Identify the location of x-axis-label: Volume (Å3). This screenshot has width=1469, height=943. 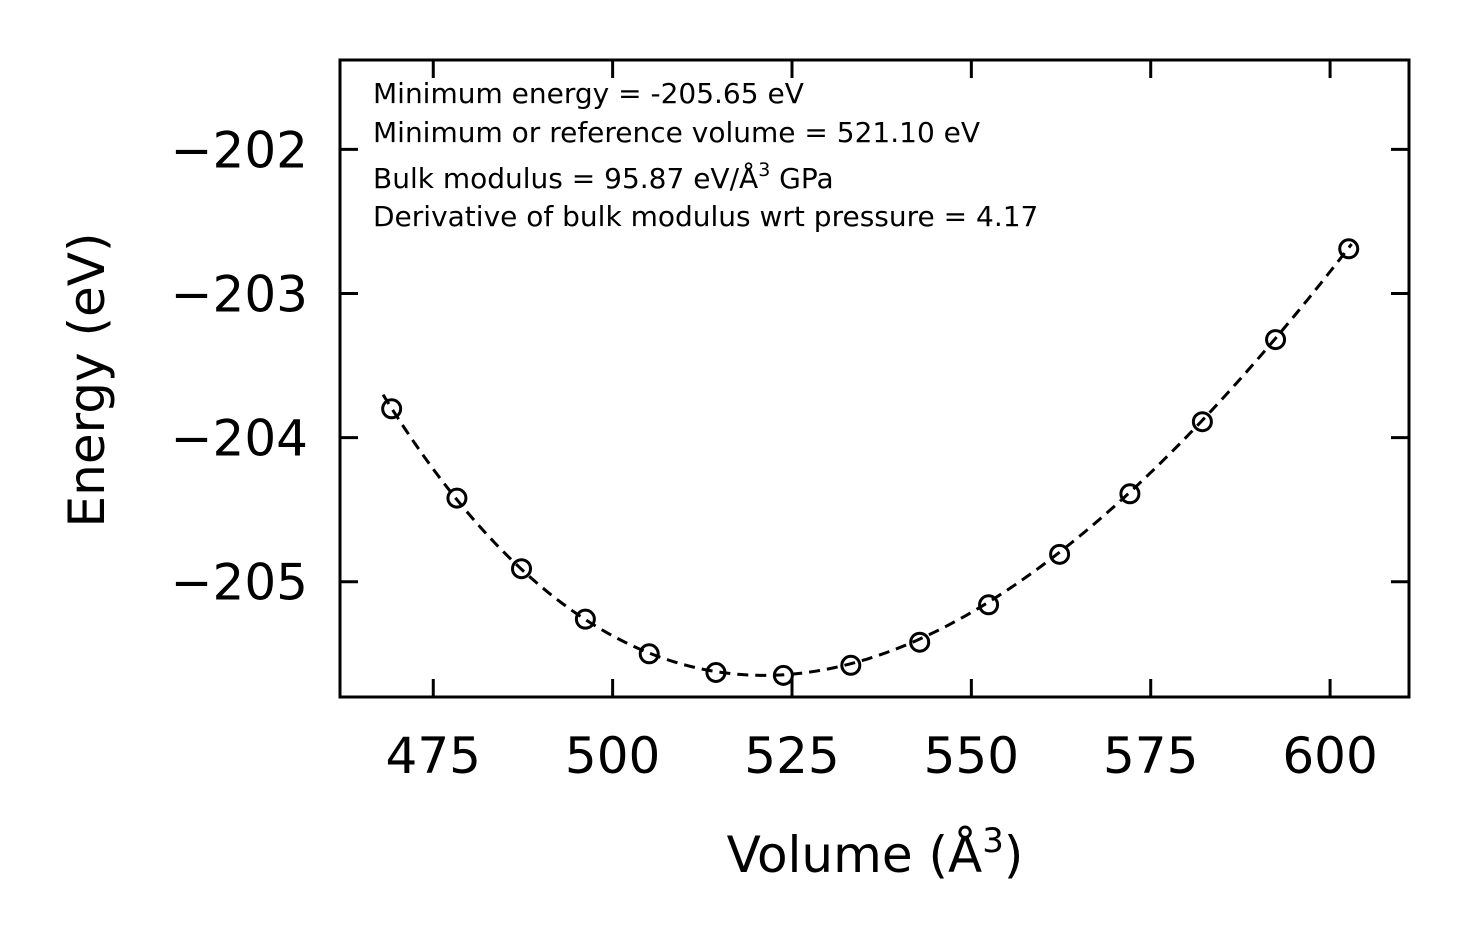
(875, 852).